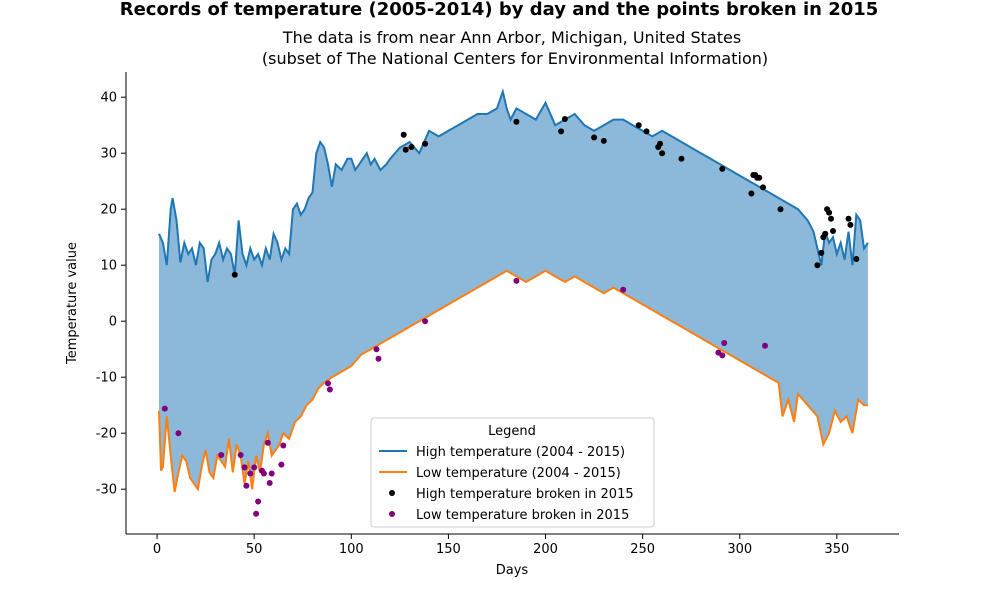  What do you see at coordinates (106, 378) in the screenshot?
I see `y-tick-label: -10` at bounding box center [106, 378].